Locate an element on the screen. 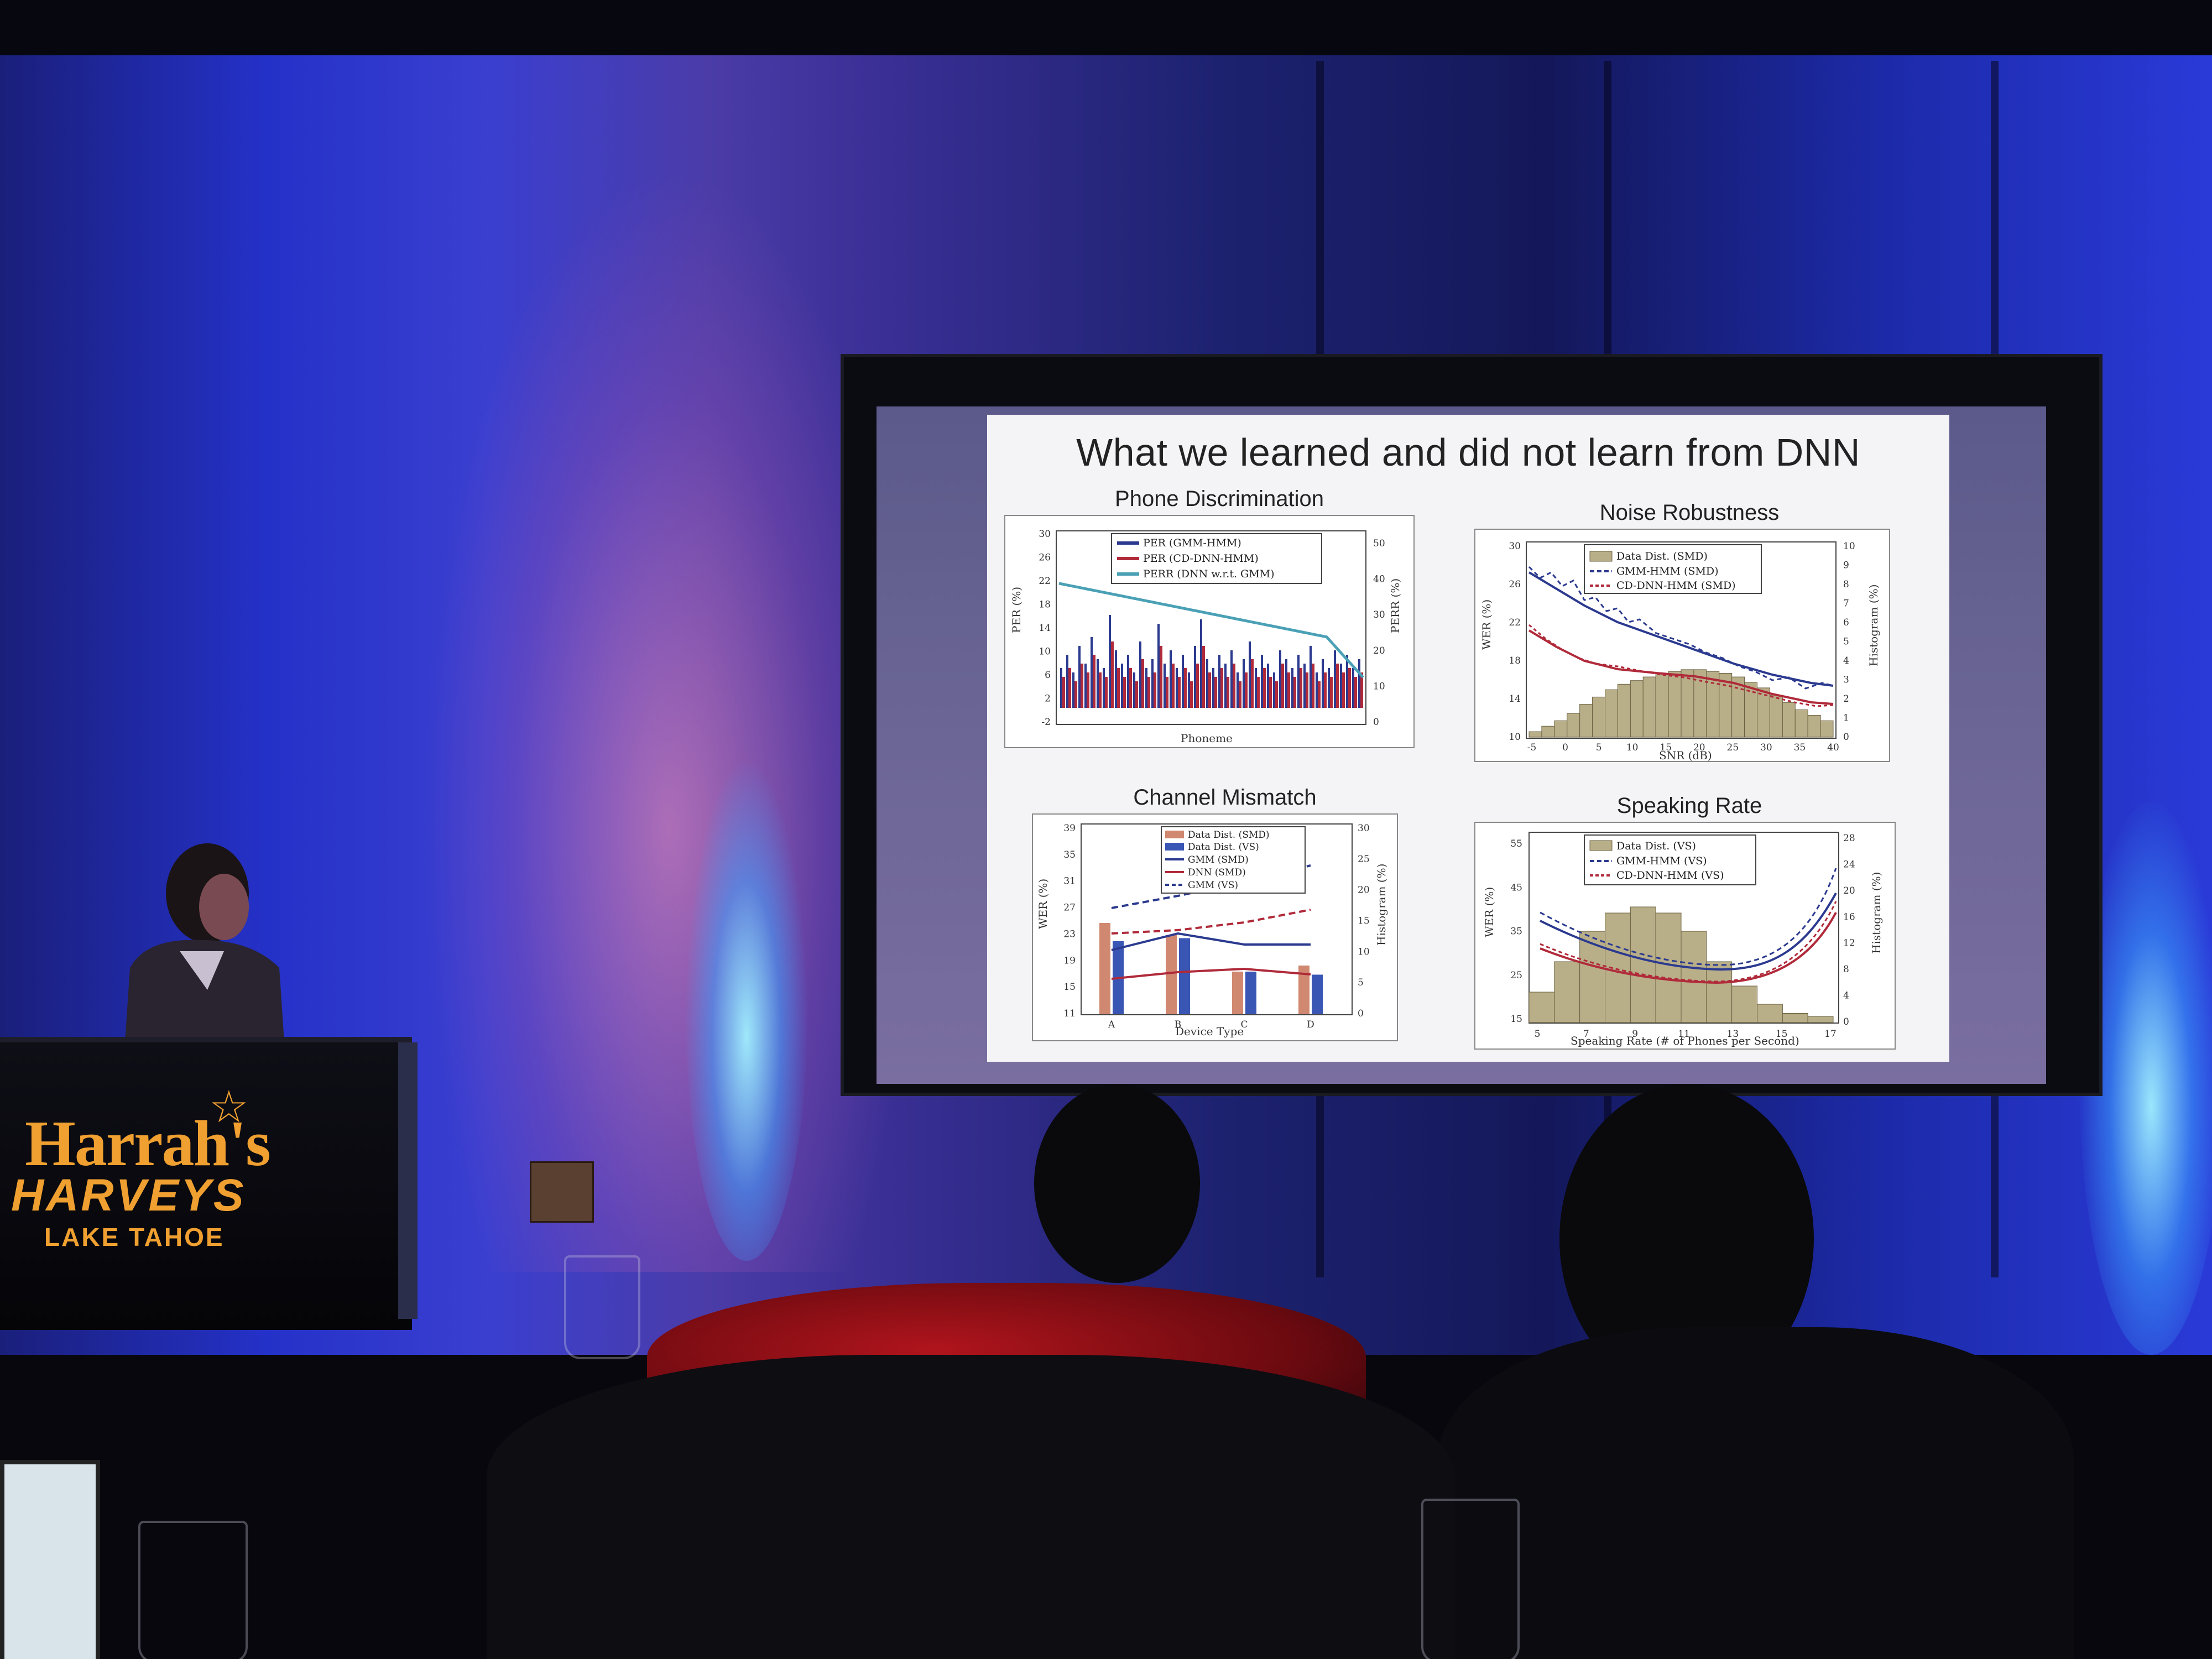  tick-label: 26 is located at coordinates (1045, 558).